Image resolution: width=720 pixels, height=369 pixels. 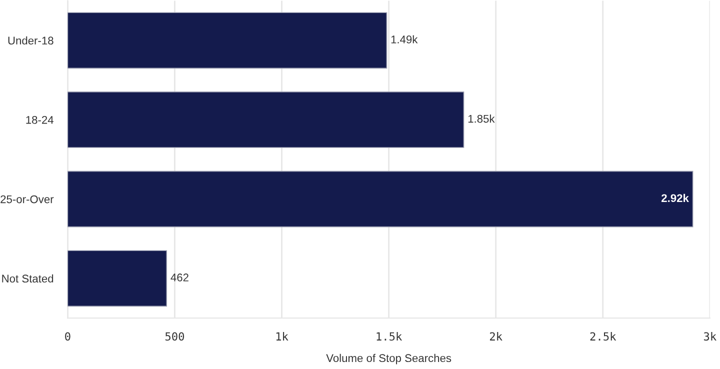 What do you see at coordinates (179, 278) in the screenshot?
I see `data-label: 462` at bounding box center [179, 278].